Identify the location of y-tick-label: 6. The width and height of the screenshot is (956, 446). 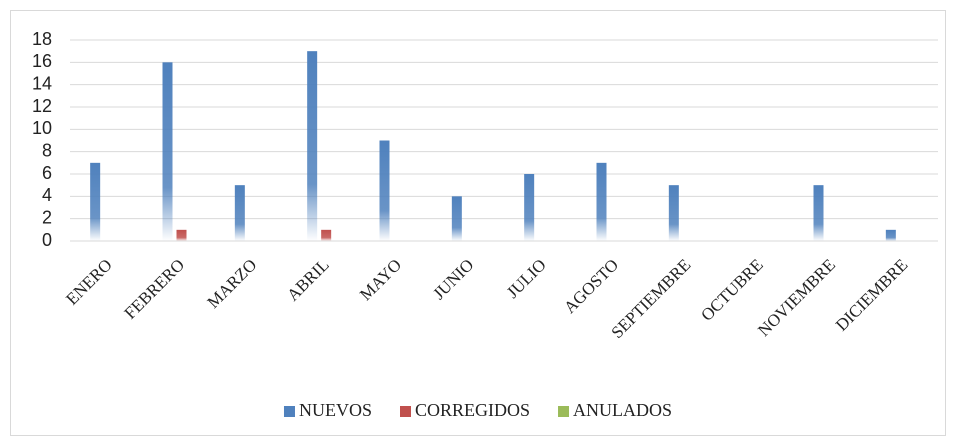
(47, 173).